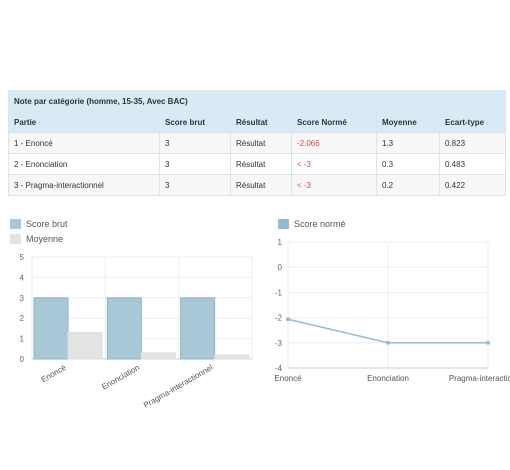 This screenshot has width=510, height=470. I want to click on cell-partie: 2 - Enonciation, so click(84, 164).